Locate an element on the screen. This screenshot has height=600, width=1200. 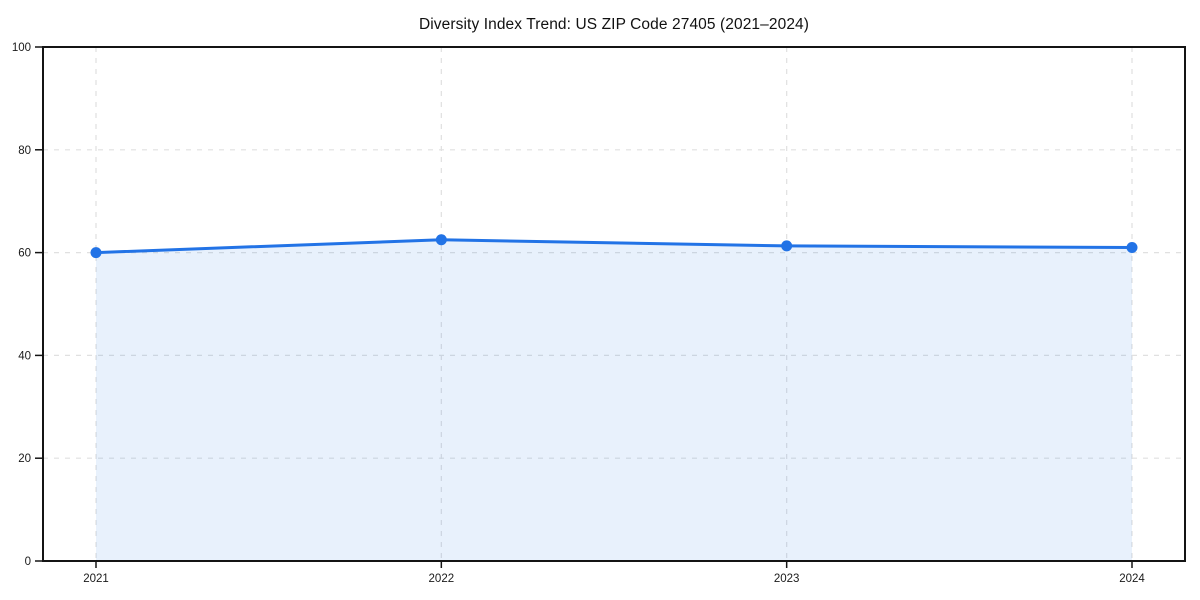
x-tick-label: 2022 is located at coordinates (442, 579).